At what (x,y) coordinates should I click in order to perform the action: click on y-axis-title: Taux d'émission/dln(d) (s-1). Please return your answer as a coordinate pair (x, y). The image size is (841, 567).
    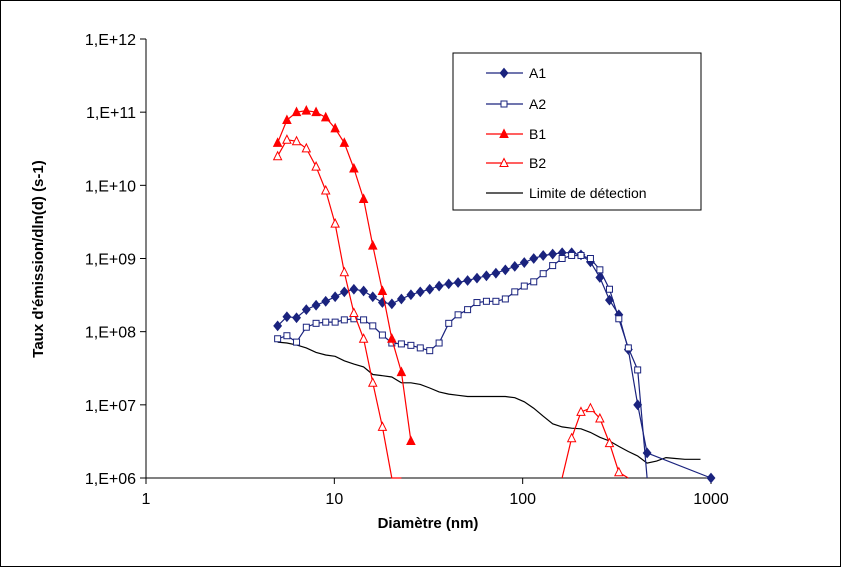
    Looking at the image, I should click on (38, 258).